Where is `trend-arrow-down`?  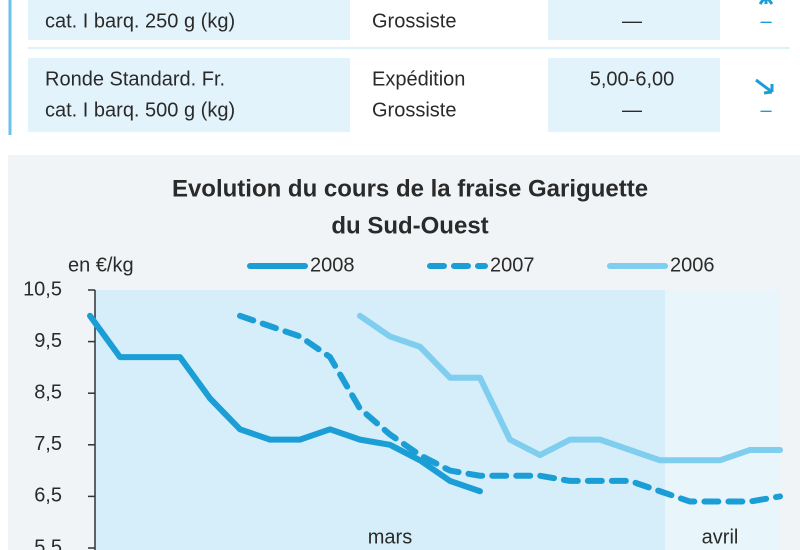 trend-arrow-down is located at coordinates (764, 86).